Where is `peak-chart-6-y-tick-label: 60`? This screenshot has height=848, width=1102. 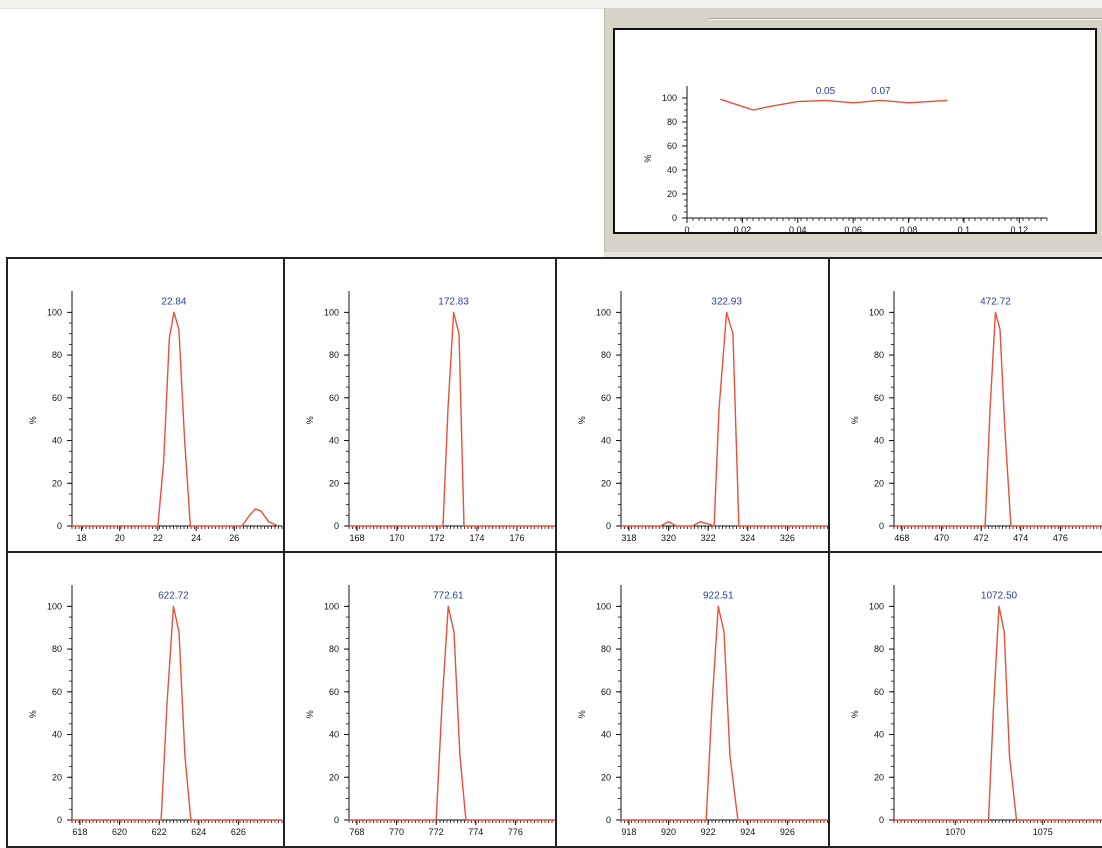
peak-chart-6-y-tick-label: 60 is located at coordinates (334, 692).